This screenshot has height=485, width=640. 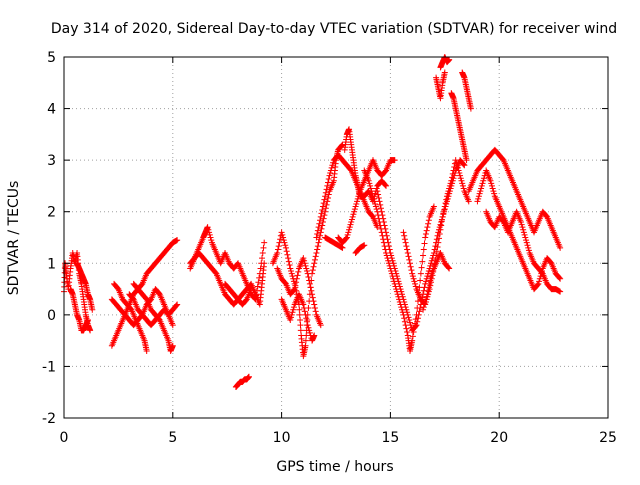 I want to click on x-tick-label: 10, so click(x=282, y=438).